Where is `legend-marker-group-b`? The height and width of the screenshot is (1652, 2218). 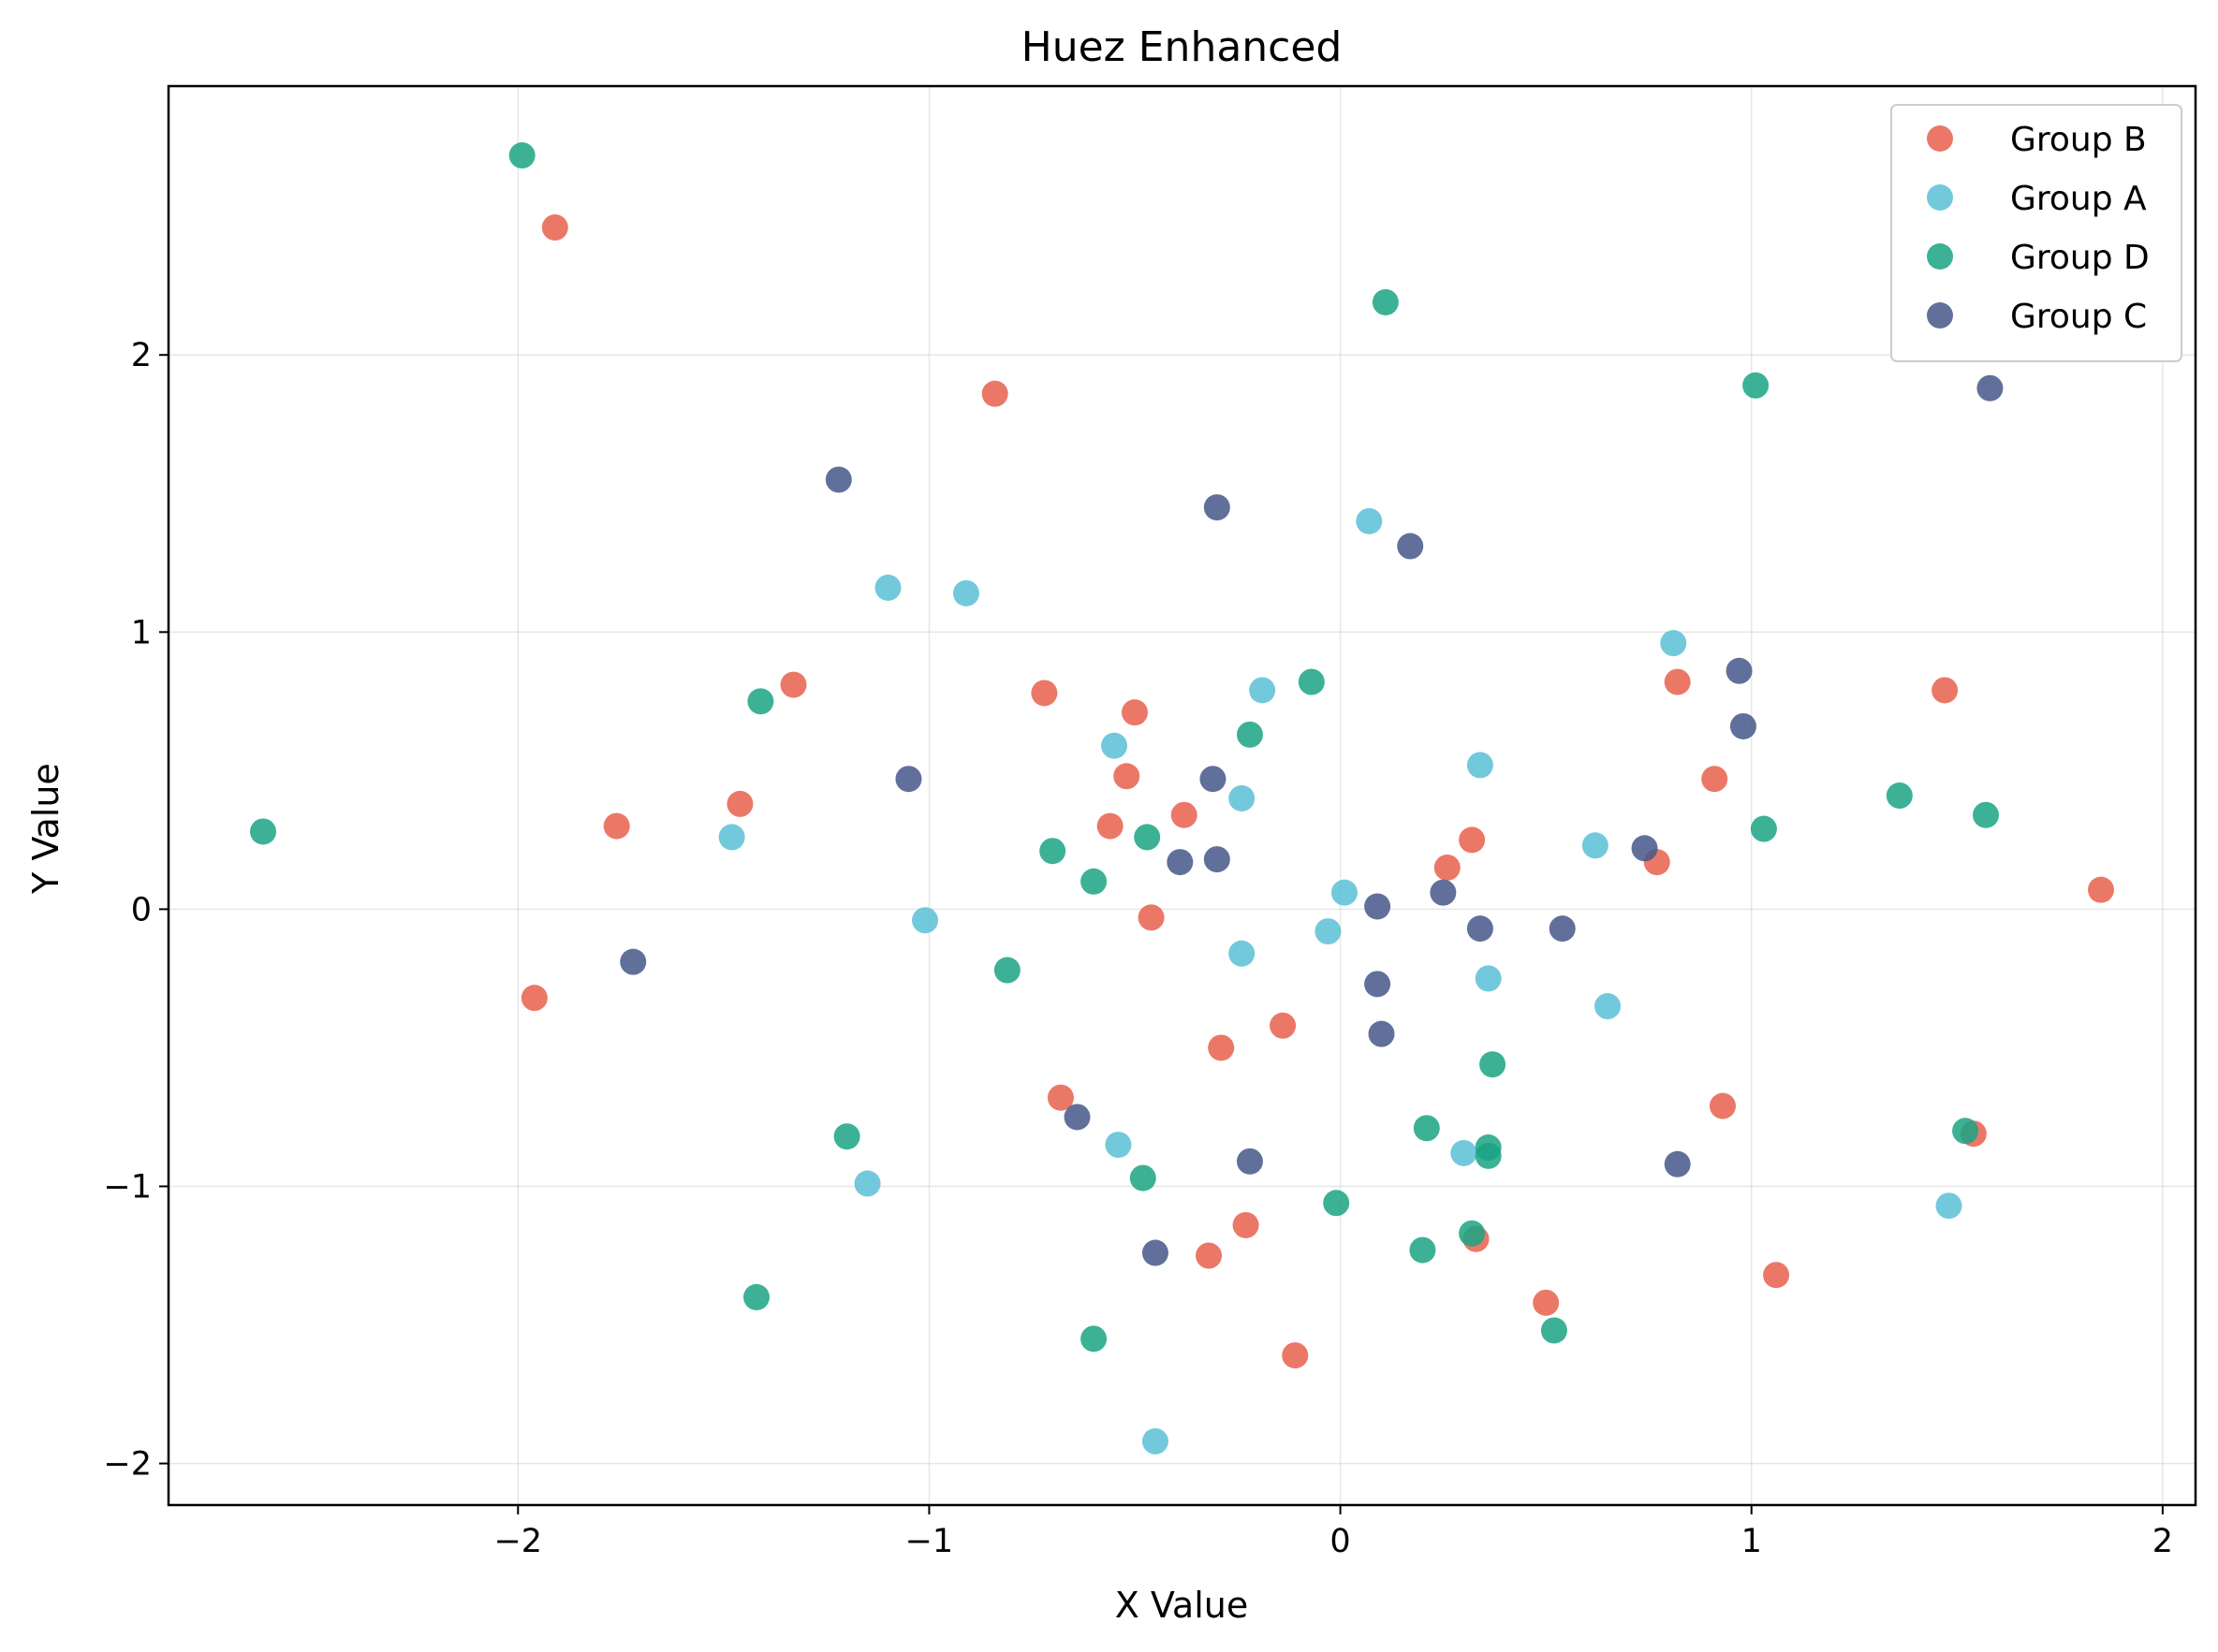
legend-marker-group-b is located at coordinates (1940, 139).